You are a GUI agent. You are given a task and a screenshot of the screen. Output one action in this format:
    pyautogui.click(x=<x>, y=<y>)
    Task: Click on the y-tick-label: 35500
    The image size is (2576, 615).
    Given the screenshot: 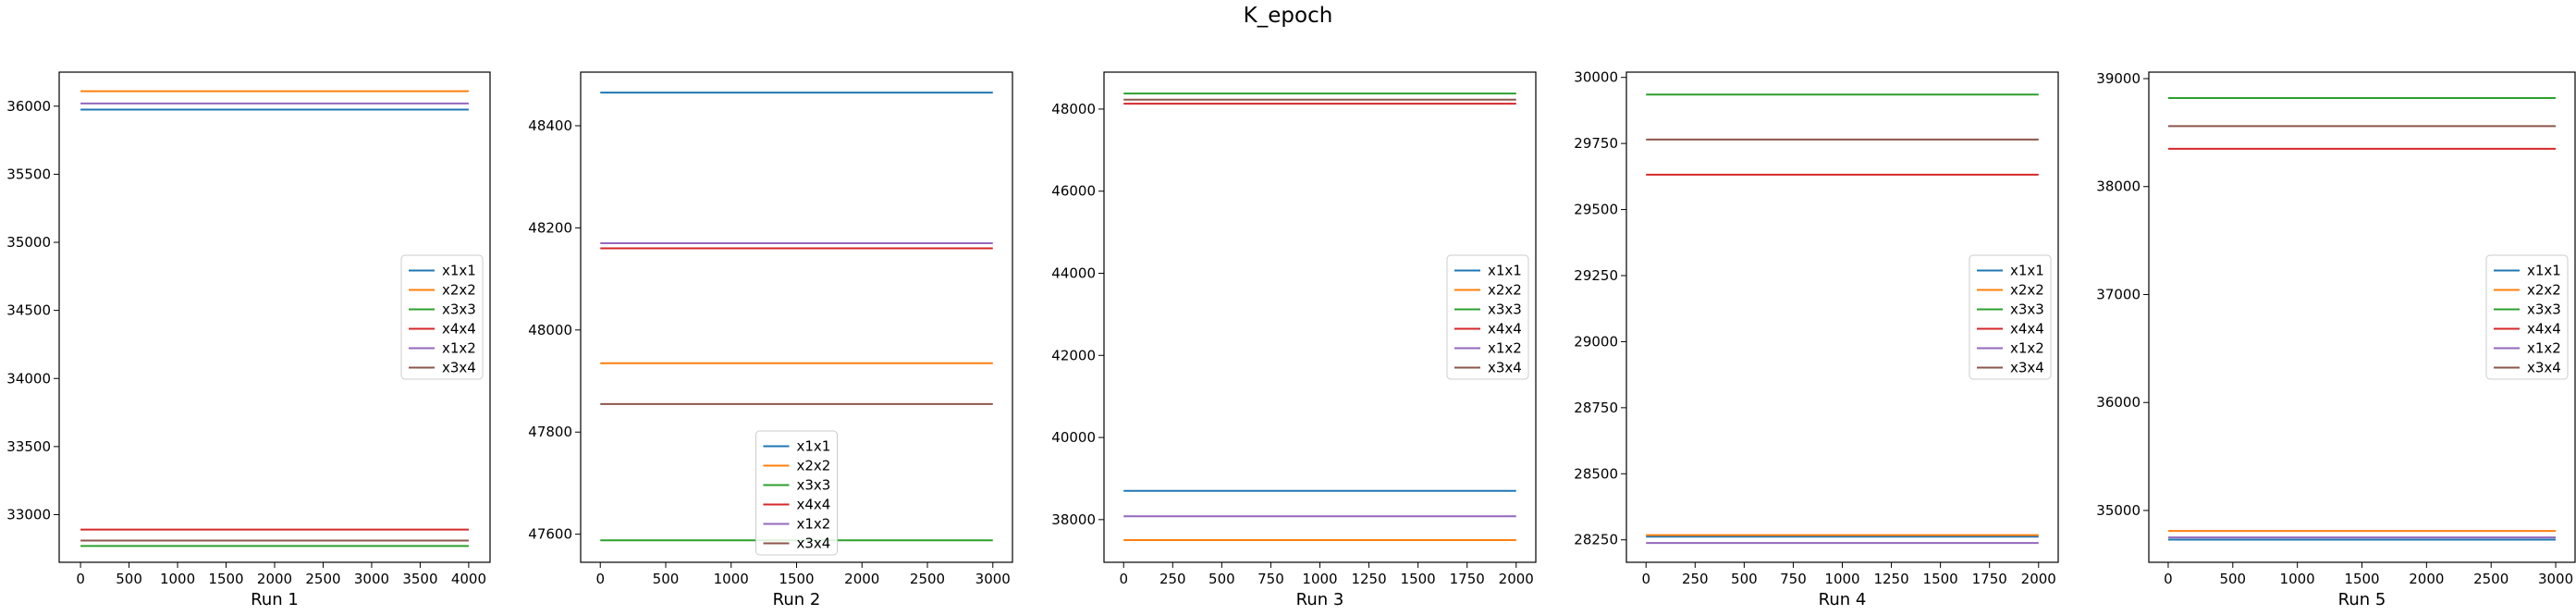 What is the action you would take?
    pyautogui.click(x=28, y=174)
    